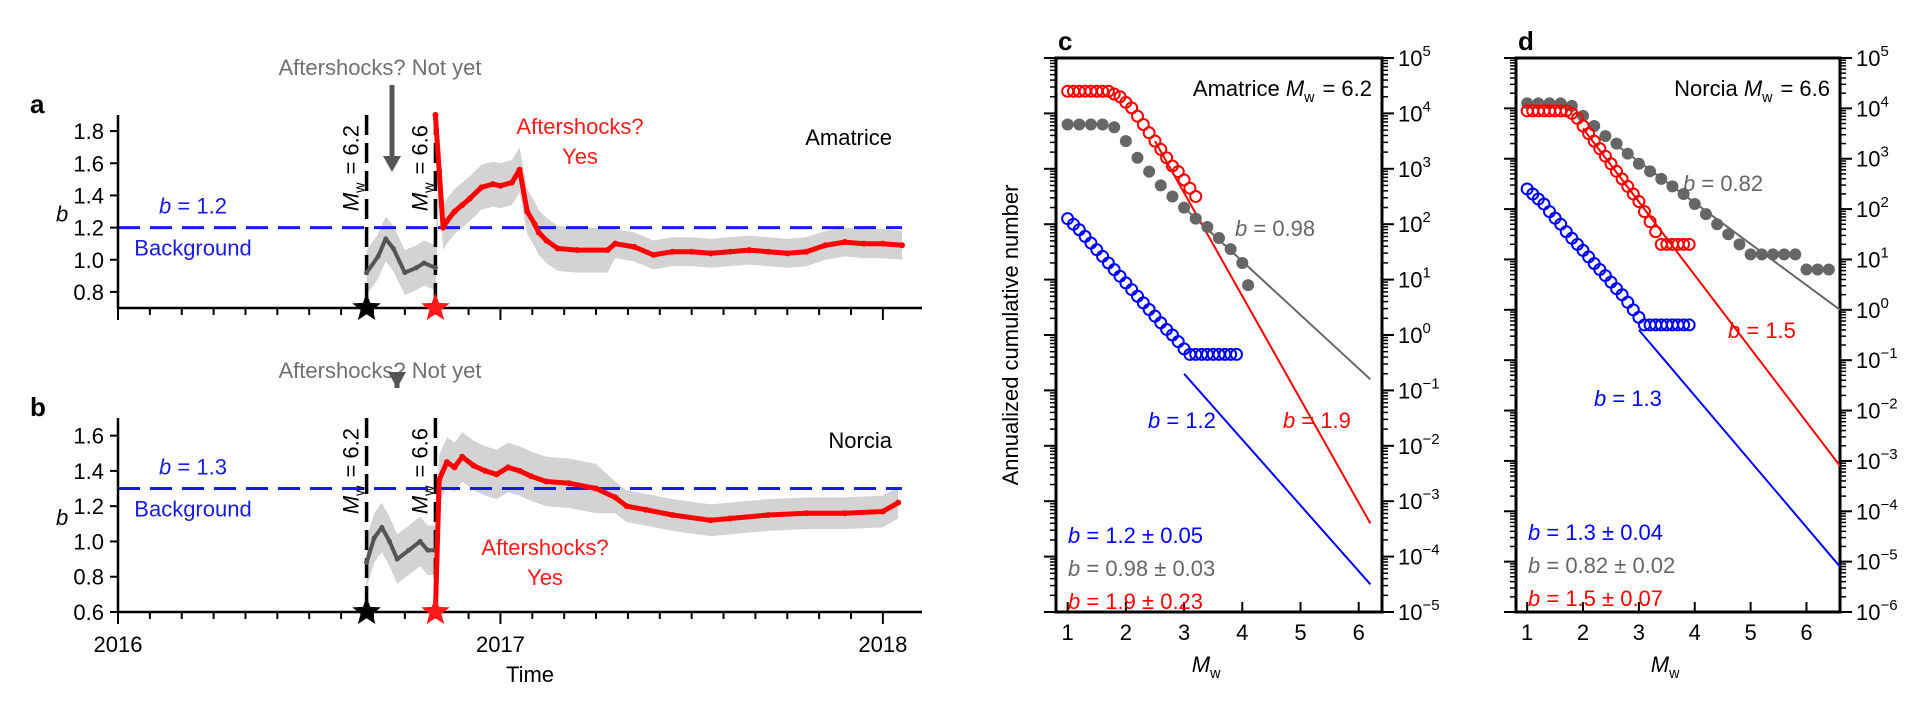  What do you see at coordinates (397, 380) in the screenshot?
I see `panel-b-annotation-arrow-head` at bounding box center [397, 380].